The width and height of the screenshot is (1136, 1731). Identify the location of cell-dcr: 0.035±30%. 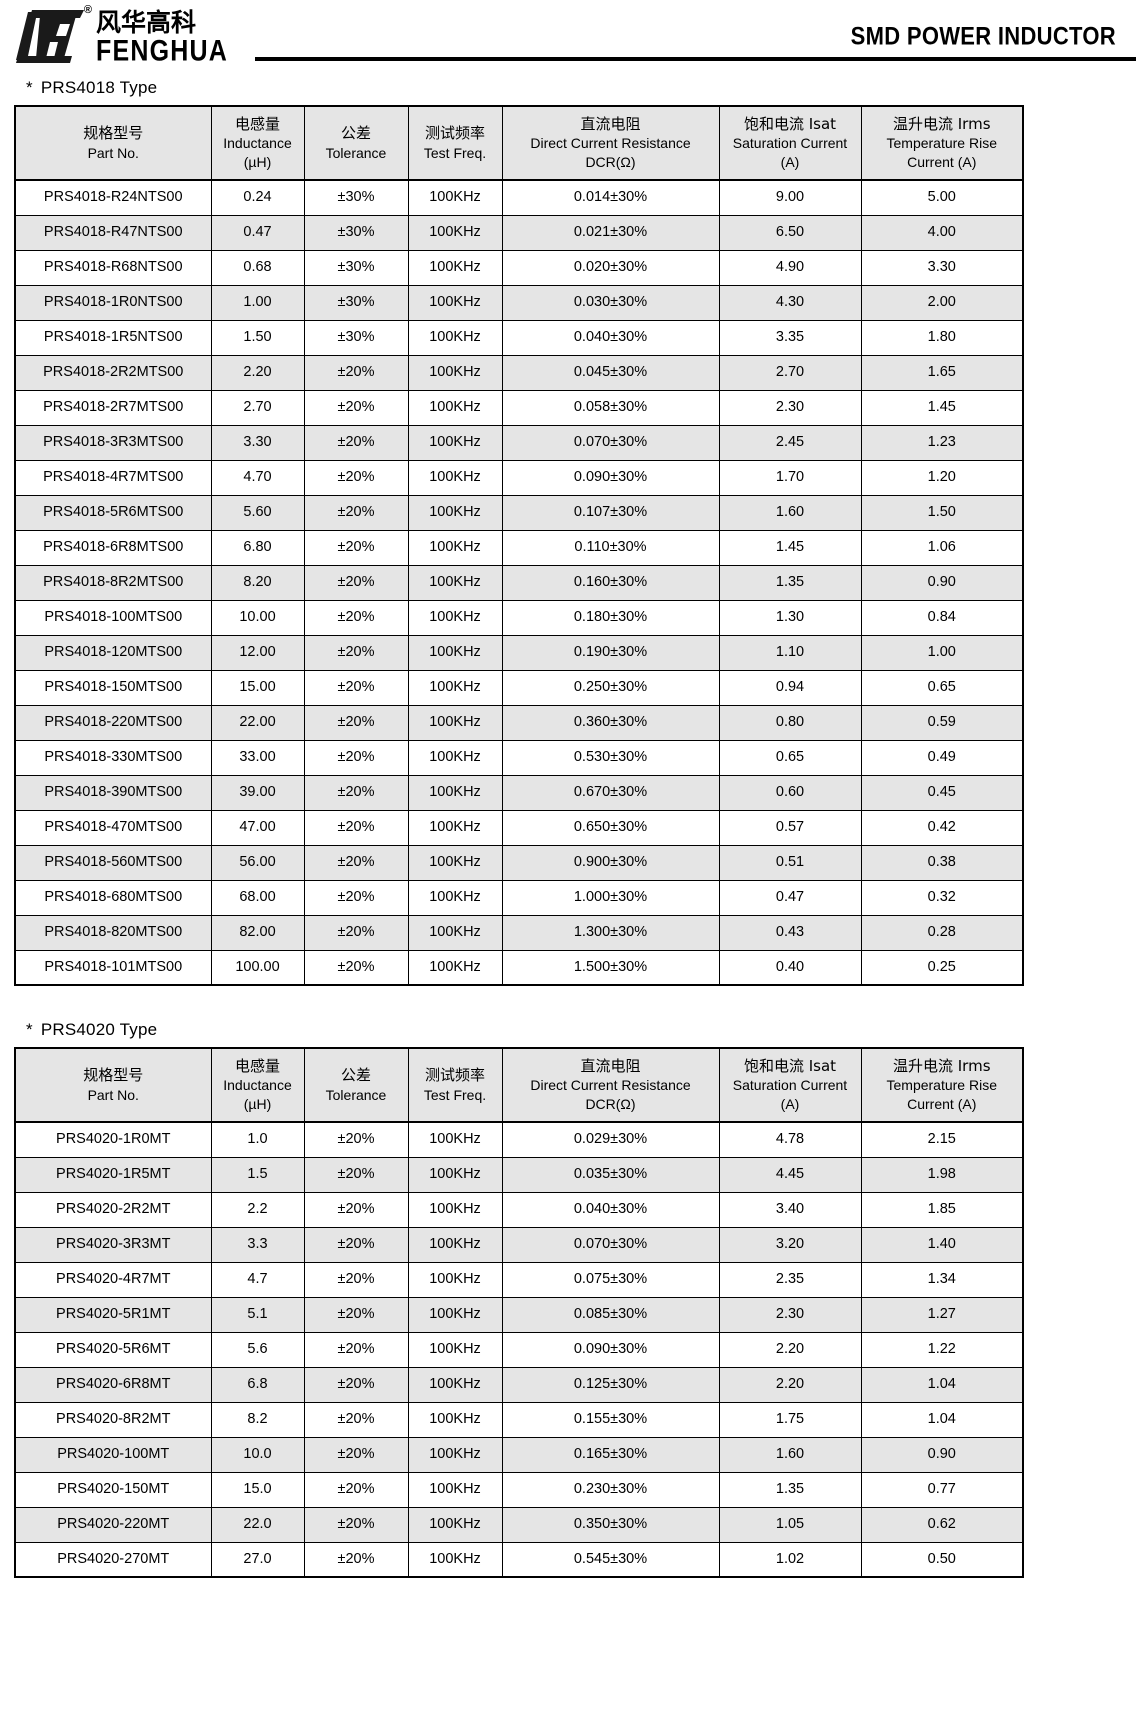
(610, 1174).